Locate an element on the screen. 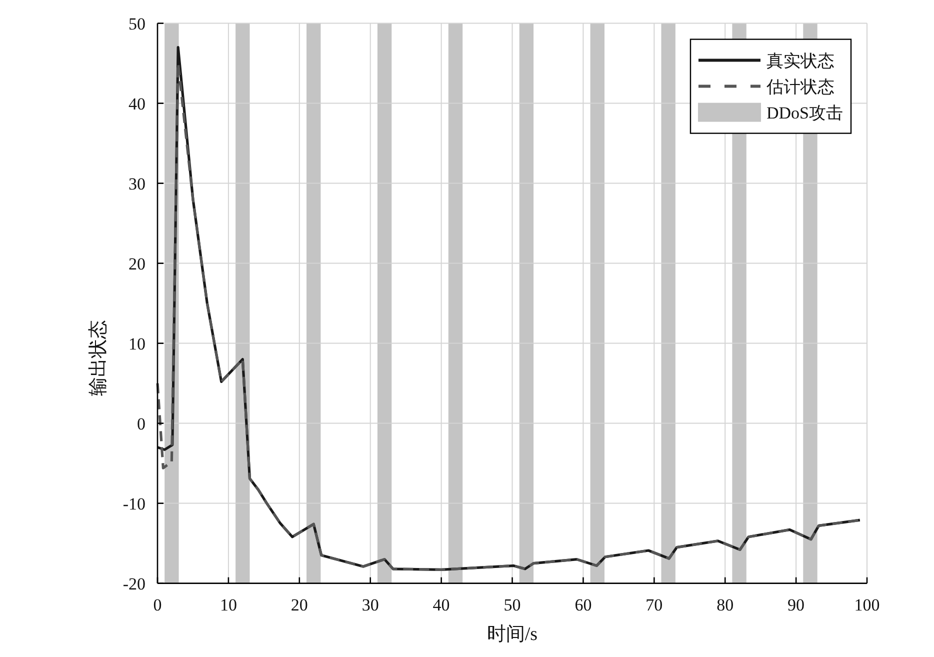 This screenshot has width=934, height=657. x-tick-label: 0 is located at coordinates (157, 604).